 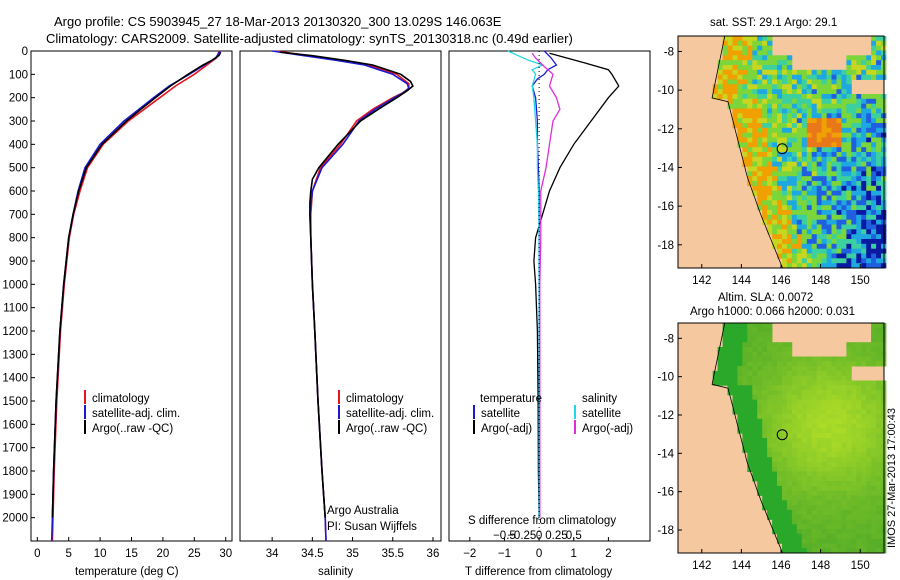 What do you see at coordinates (335, 572) in the screenshot?
I see `salinity-xlabel: salinity` at bounding box center [335, 572].